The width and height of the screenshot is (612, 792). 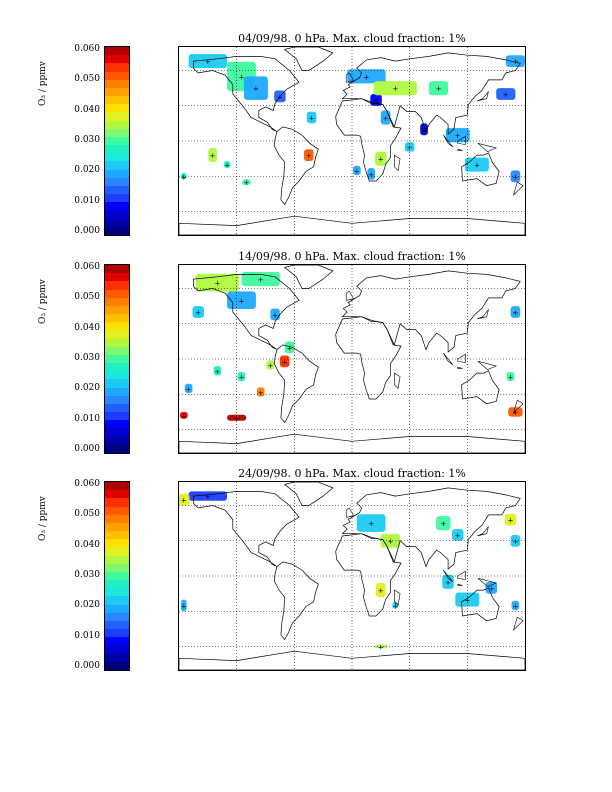 I want to click on colorbar-tick-label: 0.020, so click(x=87, y=605).